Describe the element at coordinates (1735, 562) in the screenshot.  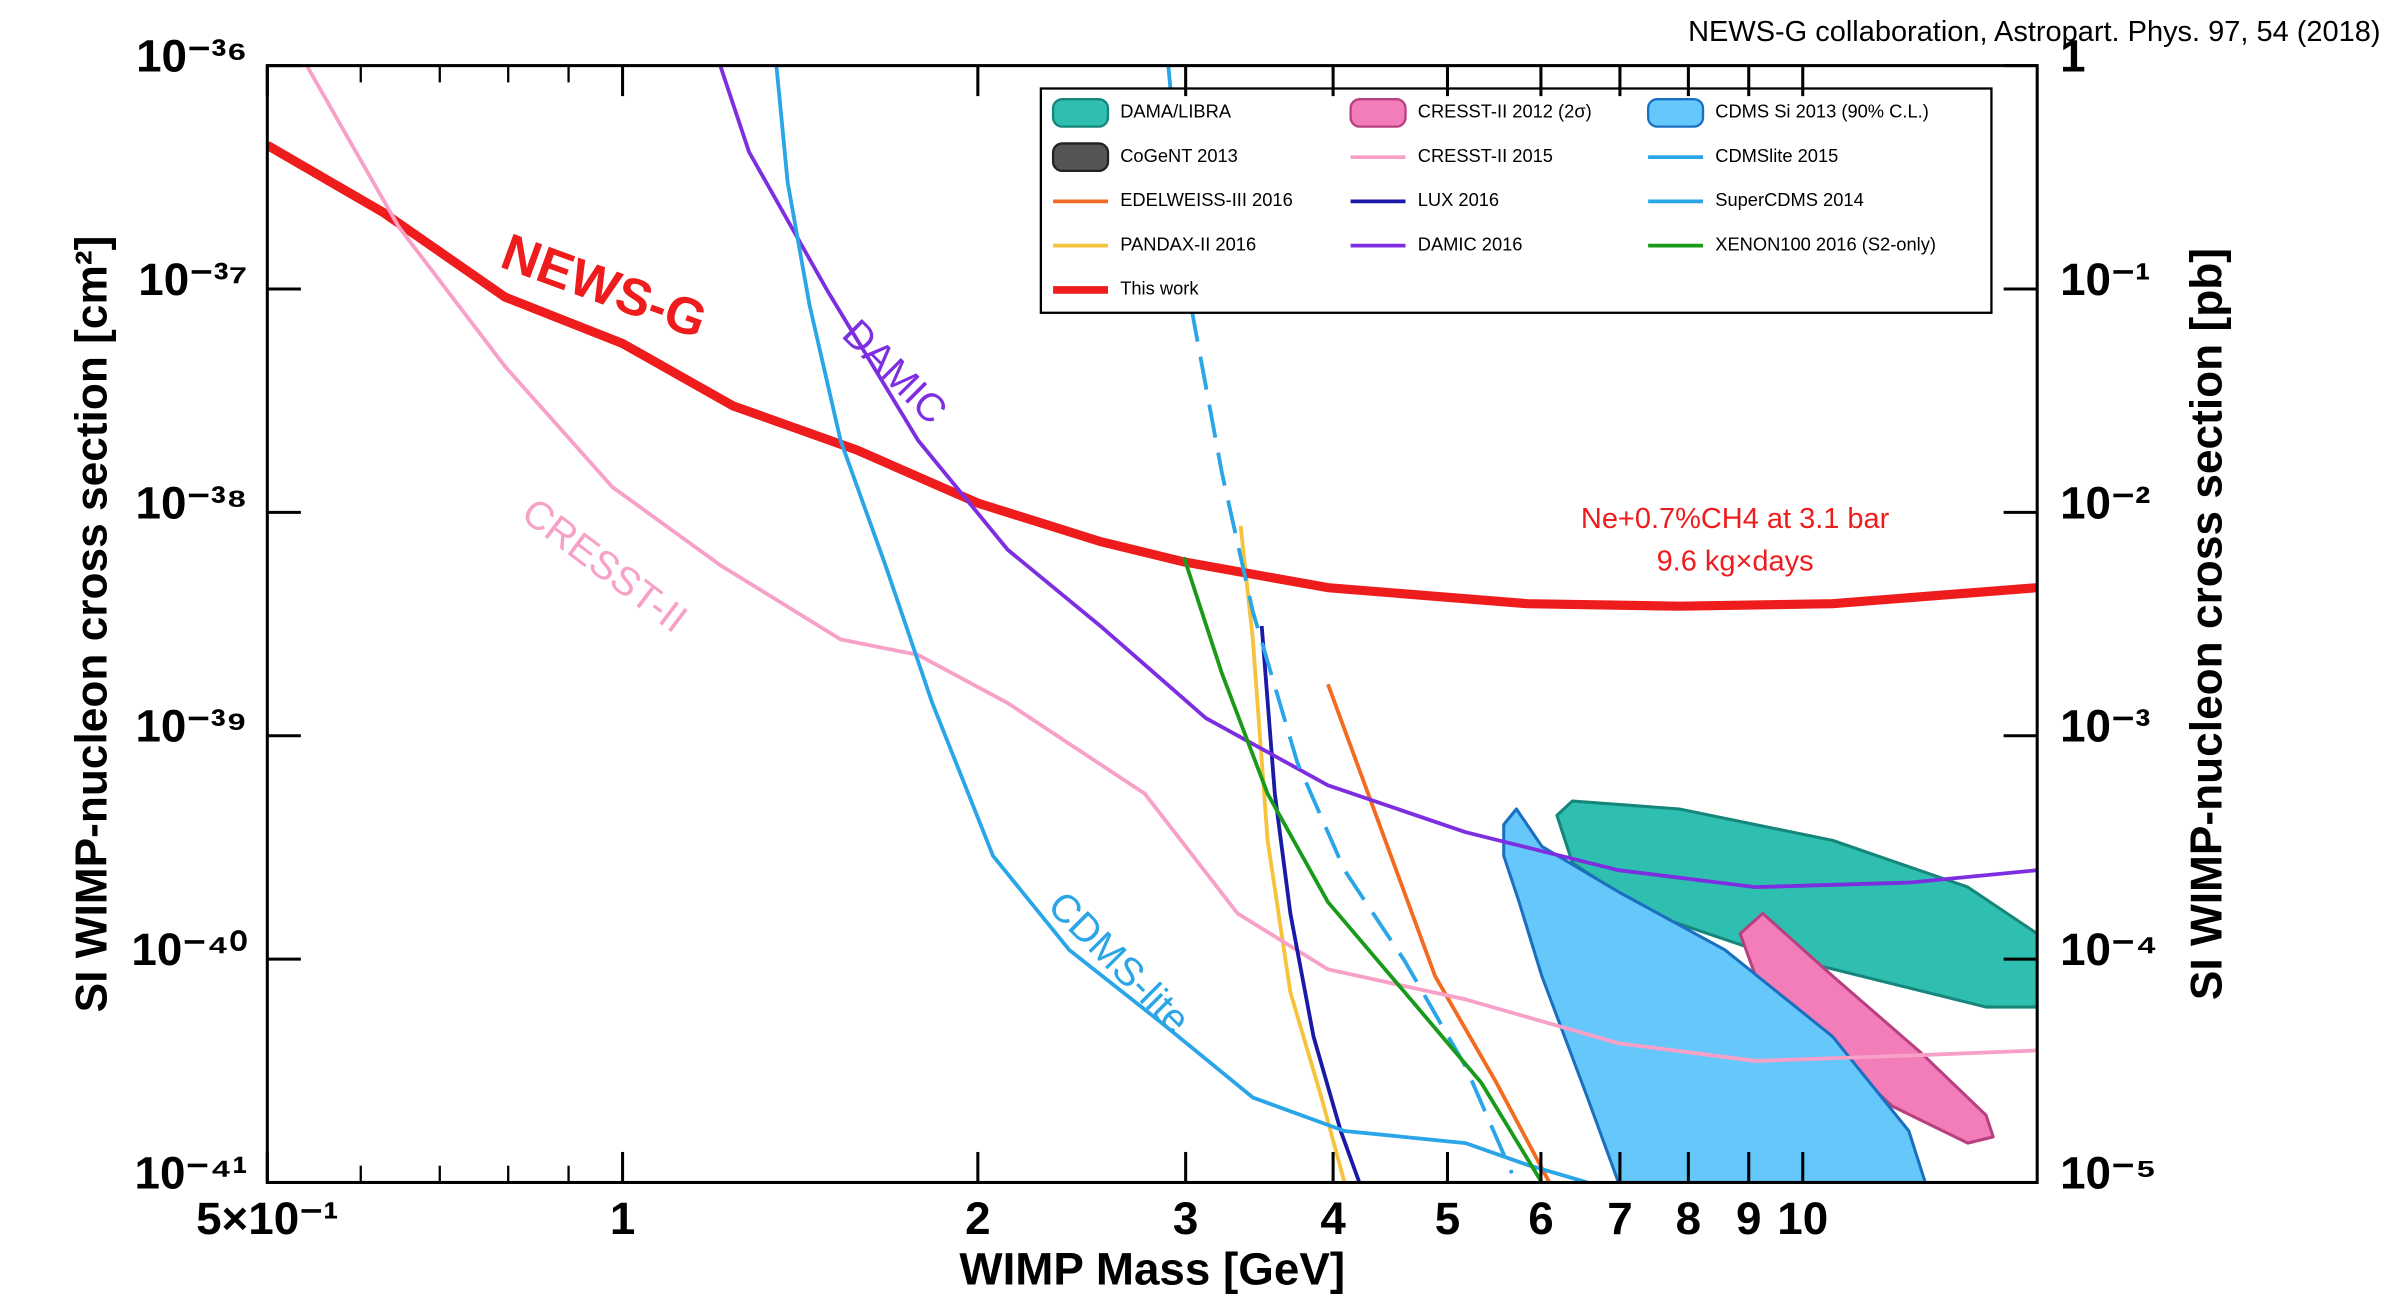
I see `annotation: 9.6 kg×days` at that location.